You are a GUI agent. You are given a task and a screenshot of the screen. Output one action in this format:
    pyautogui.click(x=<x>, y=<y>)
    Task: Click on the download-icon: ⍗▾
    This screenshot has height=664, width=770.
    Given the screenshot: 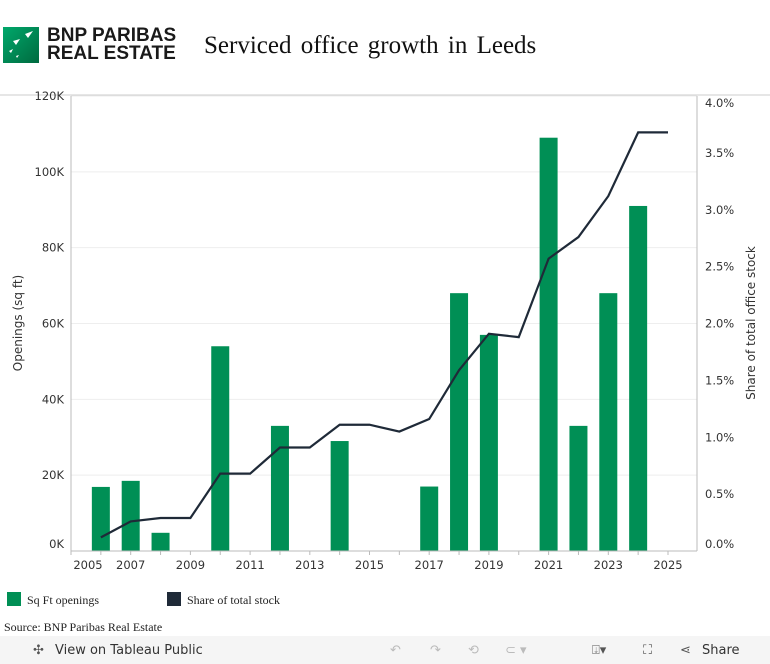 What is the action you would take?
    pyautogui.click(x=599, y=650)
    